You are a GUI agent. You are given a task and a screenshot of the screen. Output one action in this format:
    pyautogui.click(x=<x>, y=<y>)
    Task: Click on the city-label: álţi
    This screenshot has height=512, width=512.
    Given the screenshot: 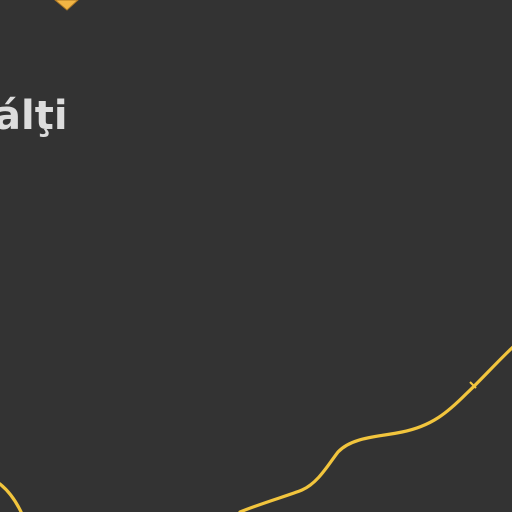 What is the action you would take?
    pyautogui.click(x=34, y=116)
    